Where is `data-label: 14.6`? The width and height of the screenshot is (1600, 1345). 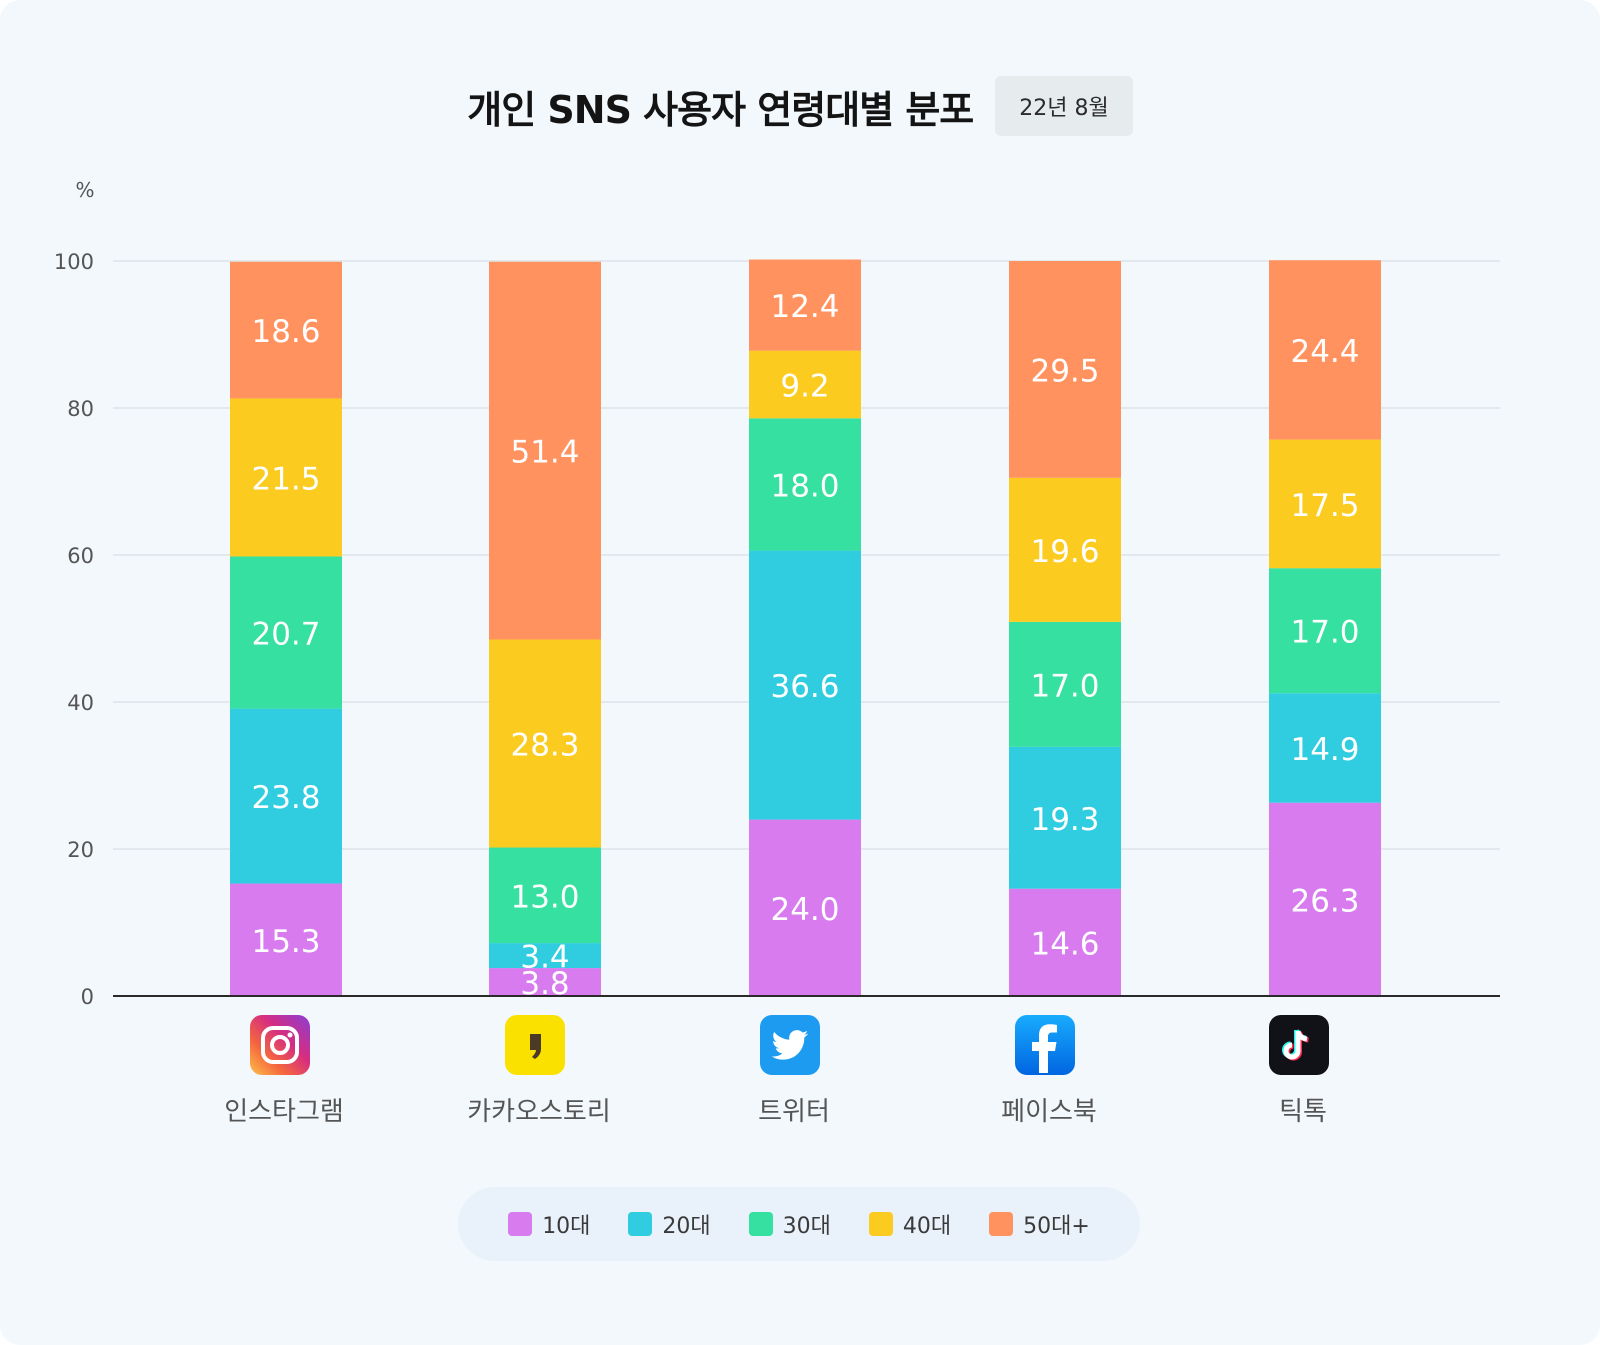 data-label: 14.6 is located at coordinates (1064, 944).